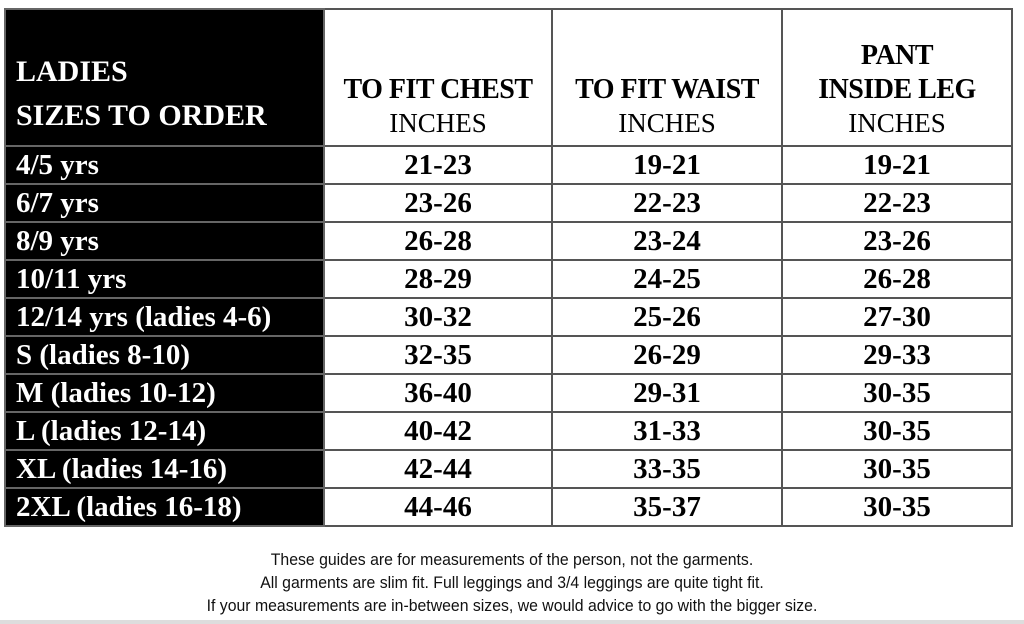 The image size is (1024, 624). Describe the element at coordinates (164, 393) in the screenshot. I see `size-cell: M (ladies 10-12)` at that location.